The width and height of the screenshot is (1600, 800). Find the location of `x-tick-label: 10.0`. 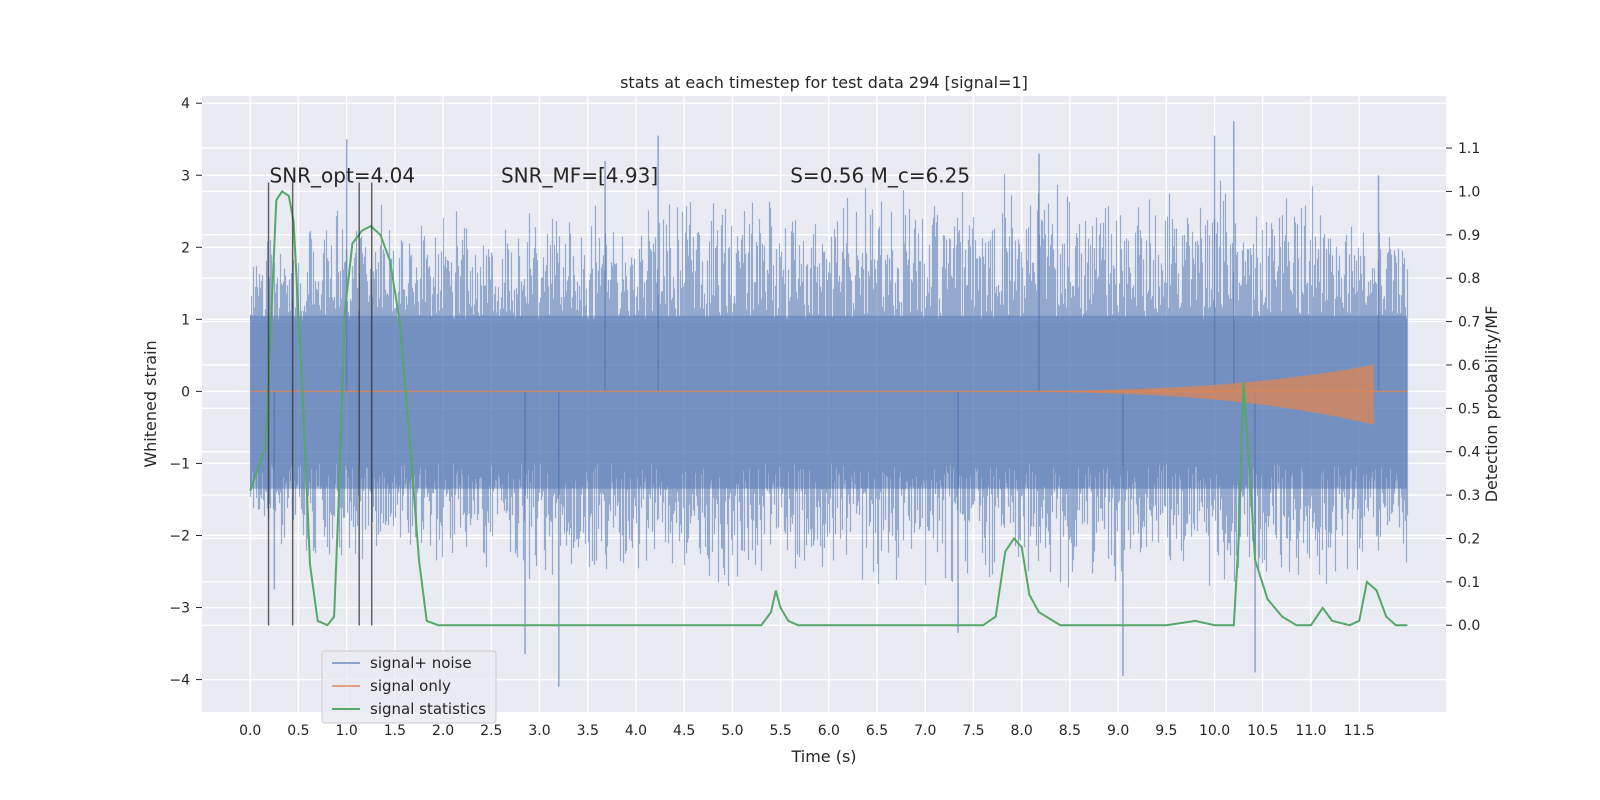

x-tick-label: 10.0 is located at coordinates (1214, 731).